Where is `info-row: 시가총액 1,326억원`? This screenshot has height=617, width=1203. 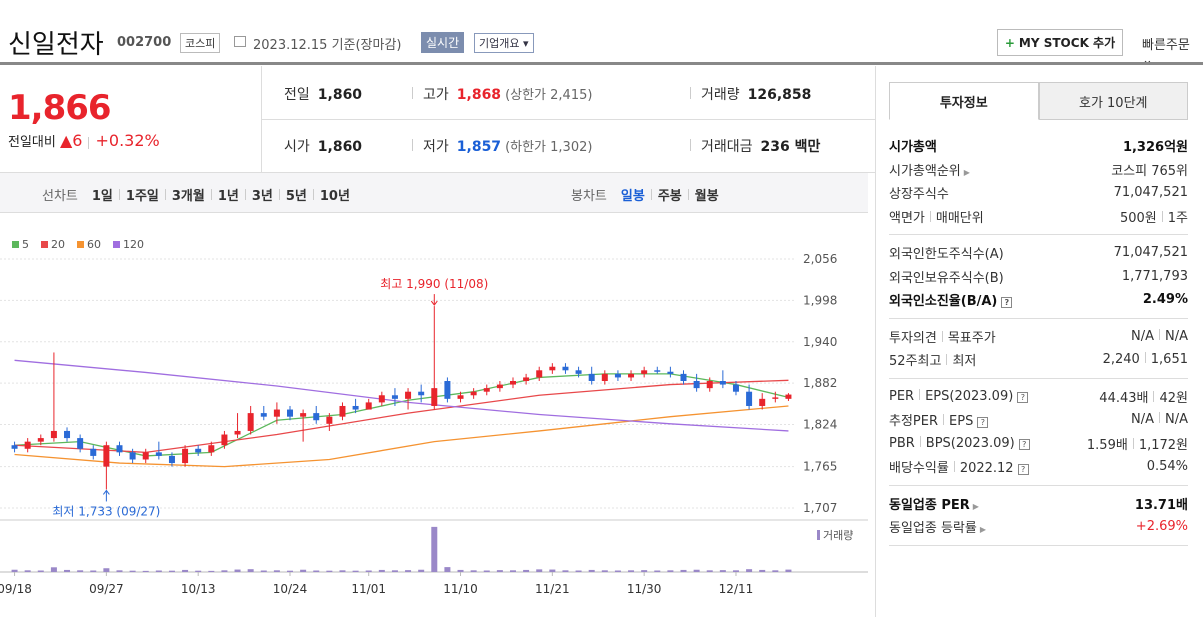 info-row: 시가총액 1,326억원 is located at coordinates (1038, 146).